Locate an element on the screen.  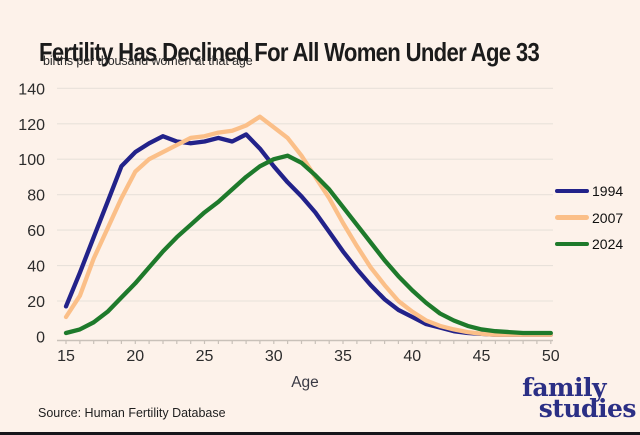
y-tick-label: 20 is located at coordinates (36, 302).